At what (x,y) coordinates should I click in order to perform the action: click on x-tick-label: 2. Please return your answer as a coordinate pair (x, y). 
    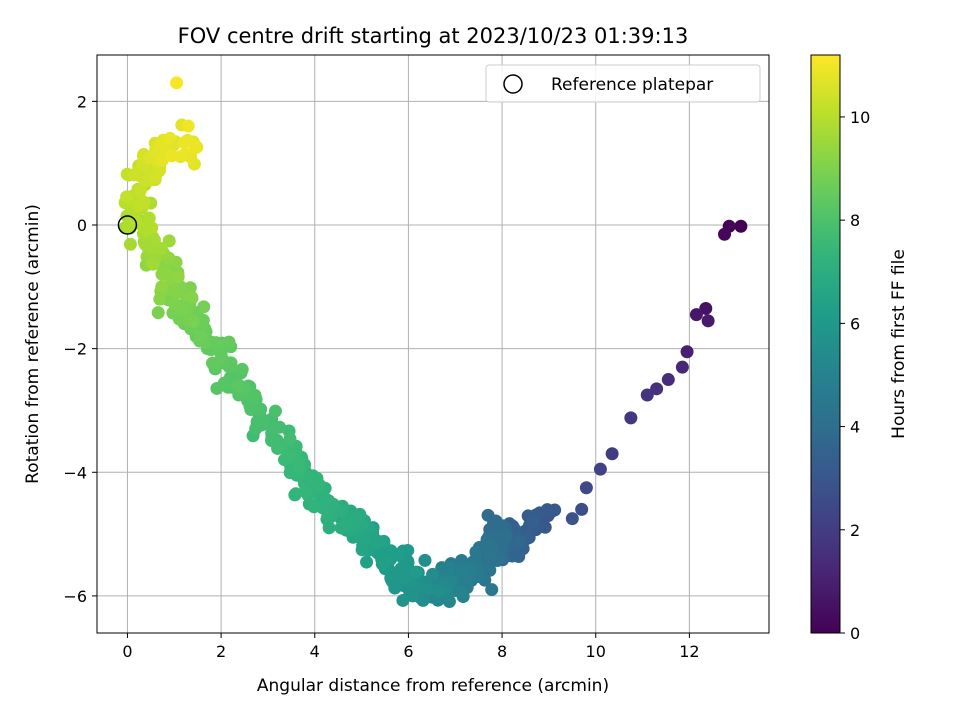
    Looking at the image, I should click on (221, 651).